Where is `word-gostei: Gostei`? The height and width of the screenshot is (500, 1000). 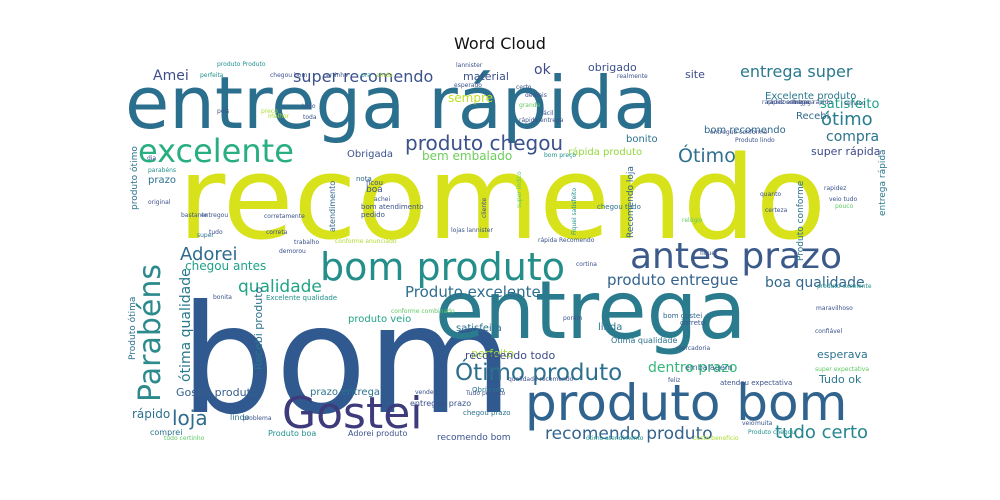 word-gostei: Gostei is located at coordinates (352, 413).